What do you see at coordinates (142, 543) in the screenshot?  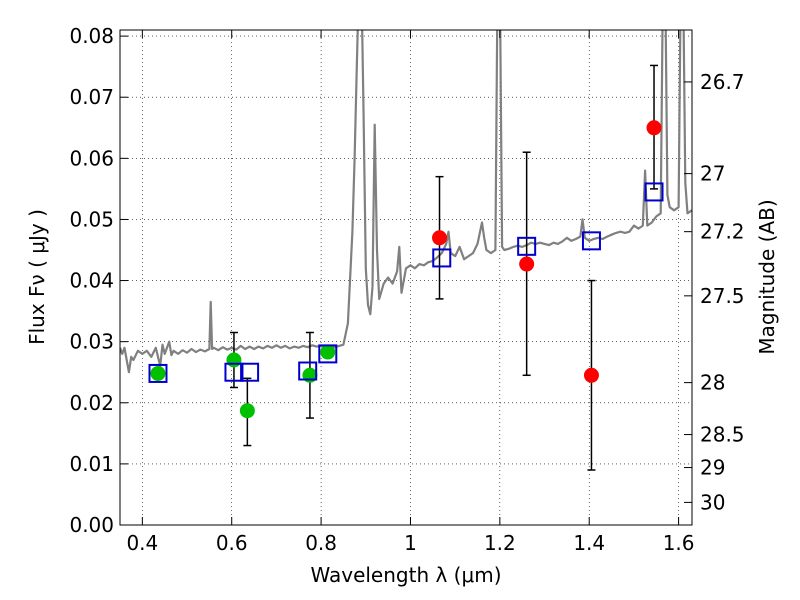 I see `x-tick-label: 0.4` at bounding box center [142, 543].